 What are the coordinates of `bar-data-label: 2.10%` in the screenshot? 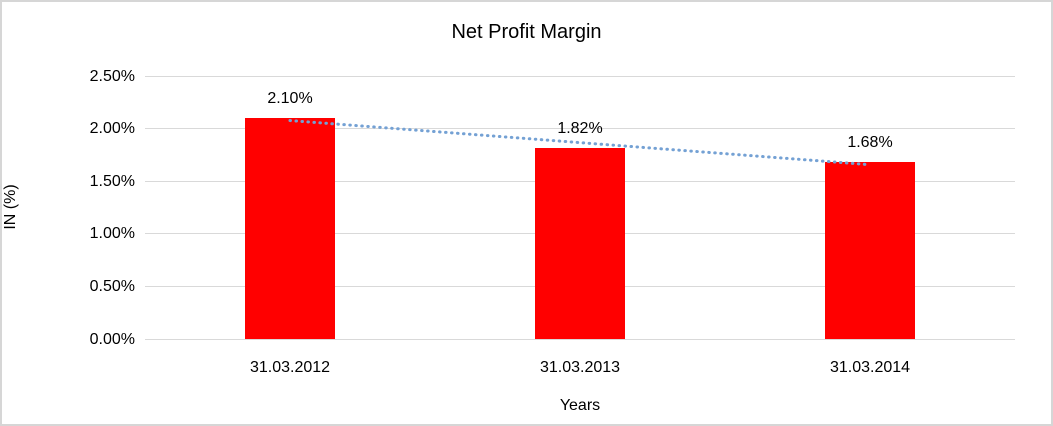 It's located at (290, 99).